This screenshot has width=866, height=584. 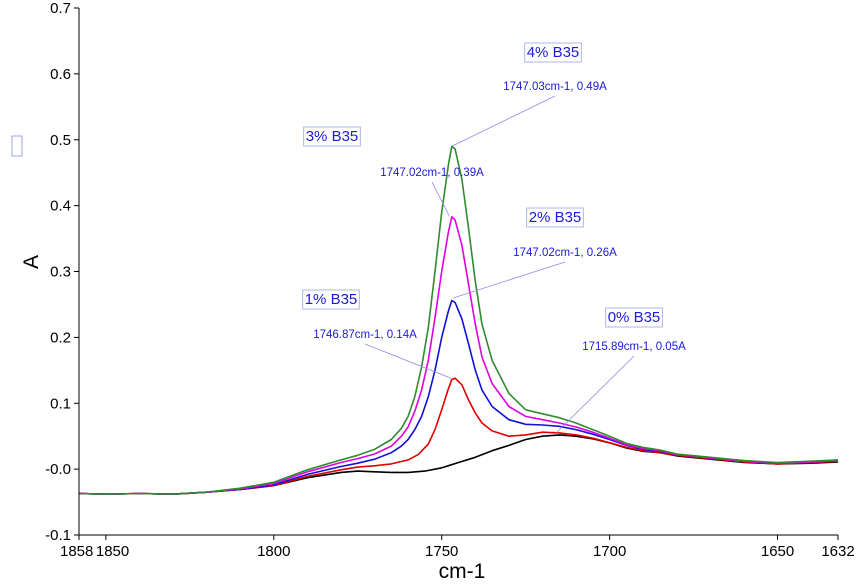 I want to click on annotation-detail-1: 1747.02cm-1, 0.39A, so click(x=432, y=173).